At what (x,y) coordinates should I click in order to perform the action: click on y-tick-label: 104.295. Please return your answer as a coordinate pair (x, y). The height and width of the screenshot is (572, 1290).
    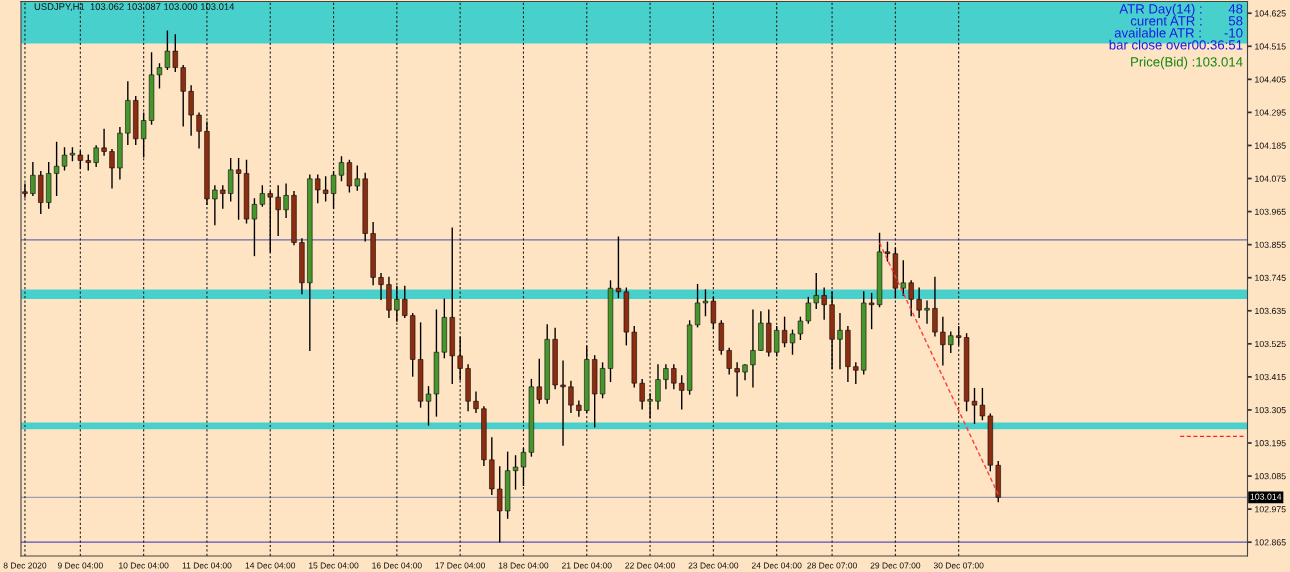
    Looking at the image, I should click on (1270, 112).